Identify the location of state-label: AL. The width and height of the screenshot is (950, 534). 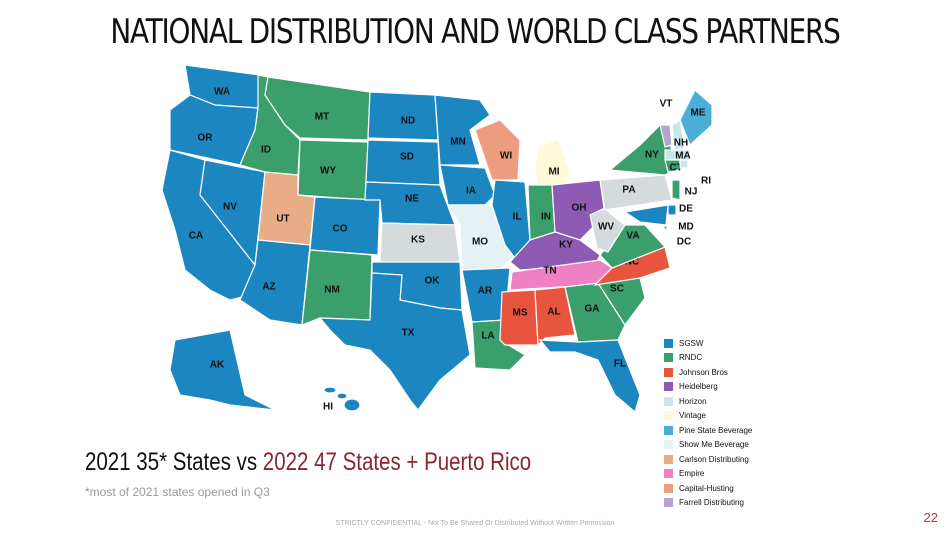
(553, 312).